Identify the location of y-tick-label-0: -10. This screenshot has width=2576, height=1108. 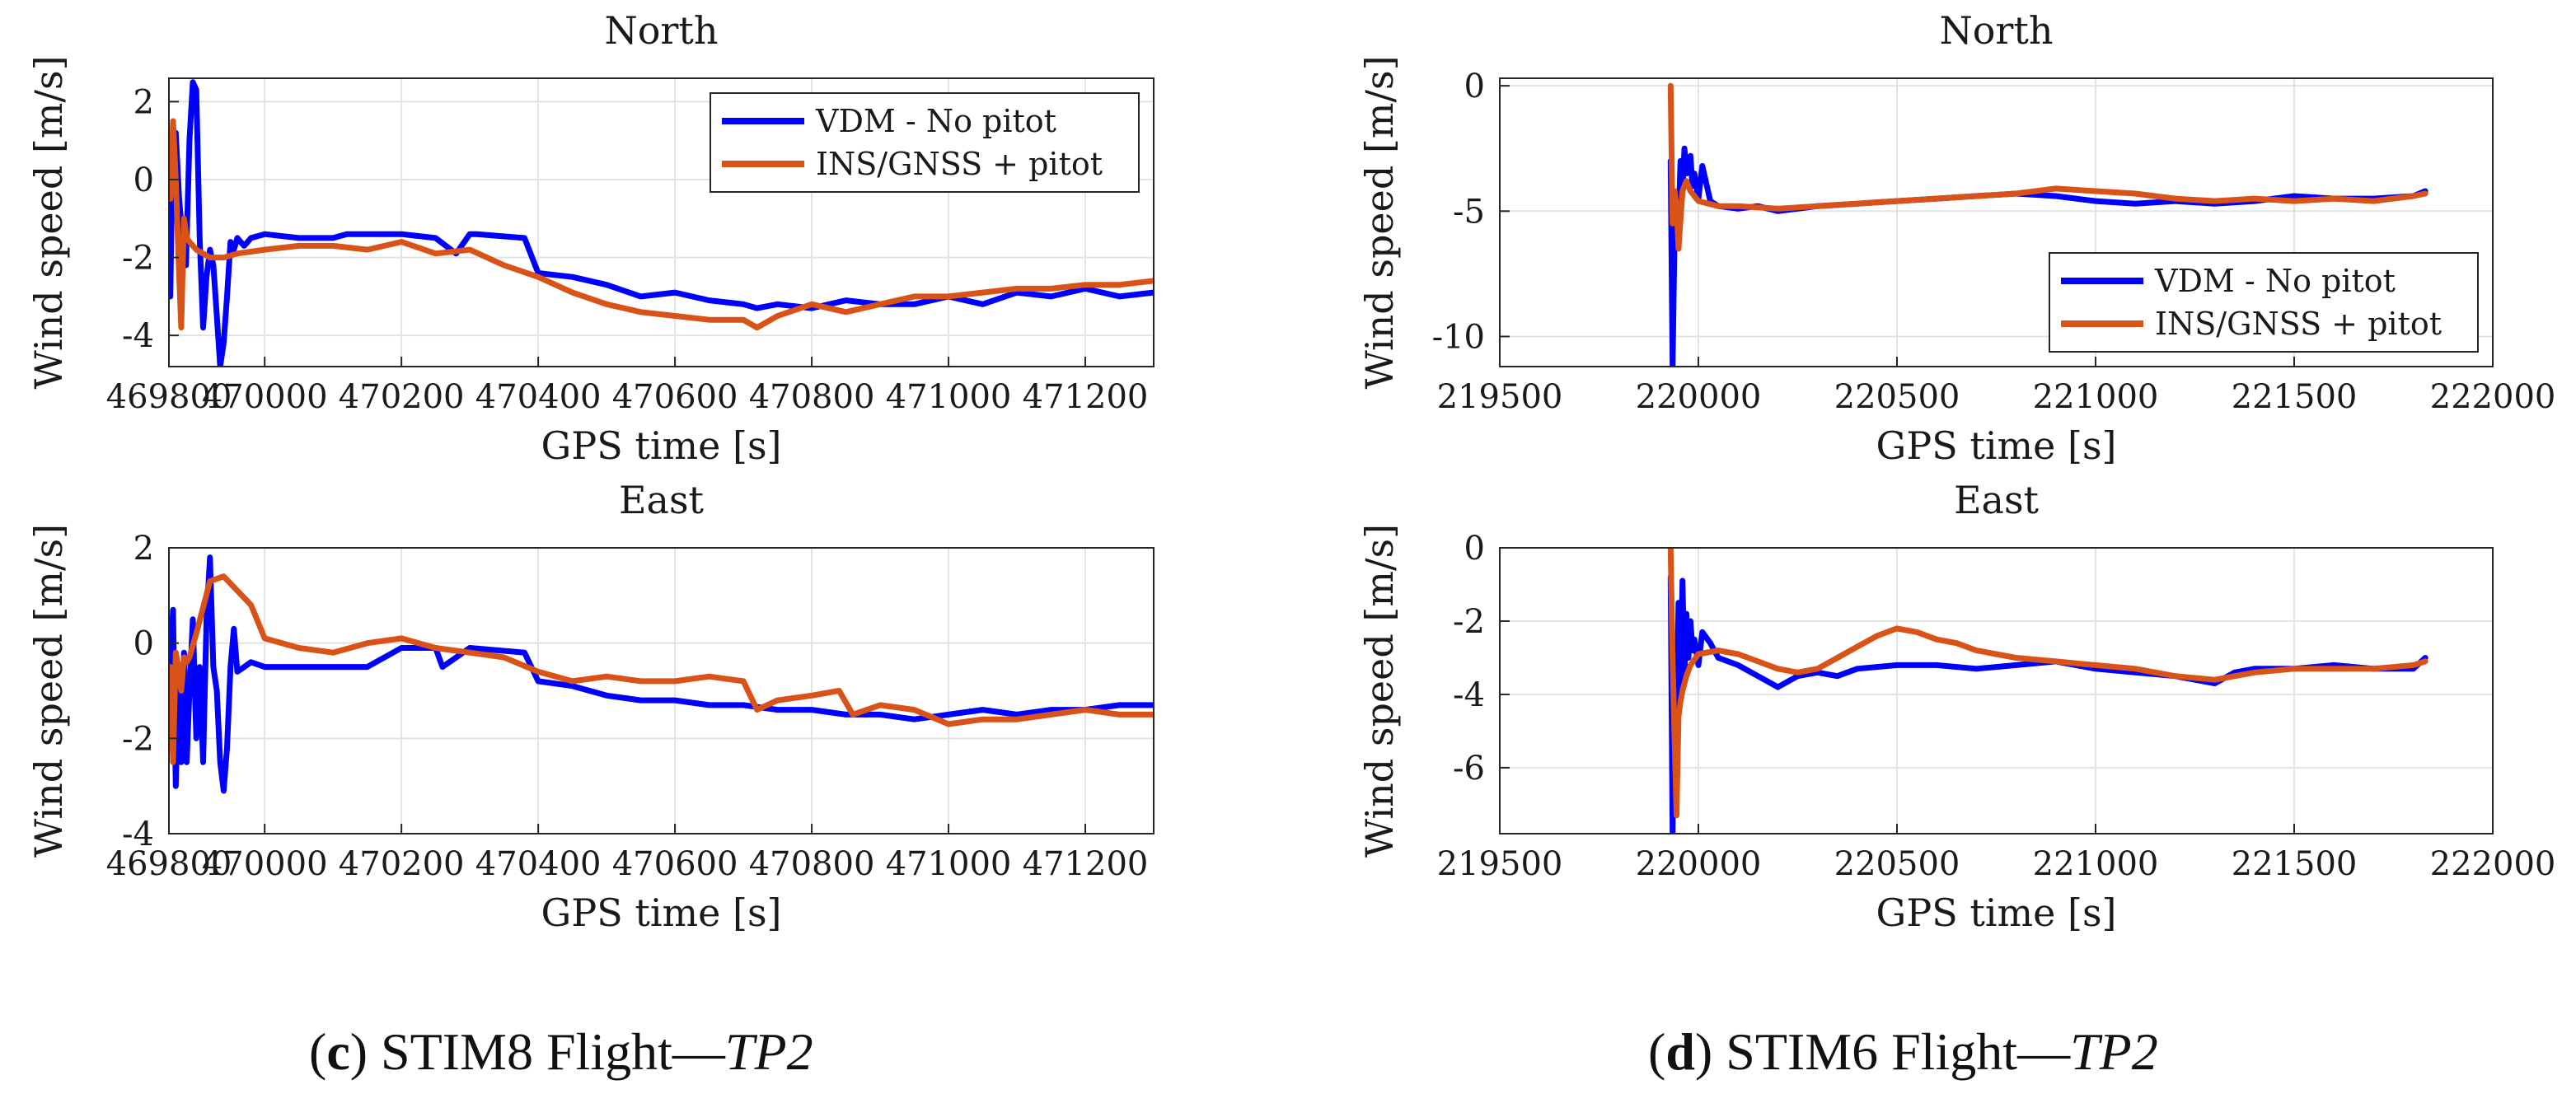
(1458, 337).